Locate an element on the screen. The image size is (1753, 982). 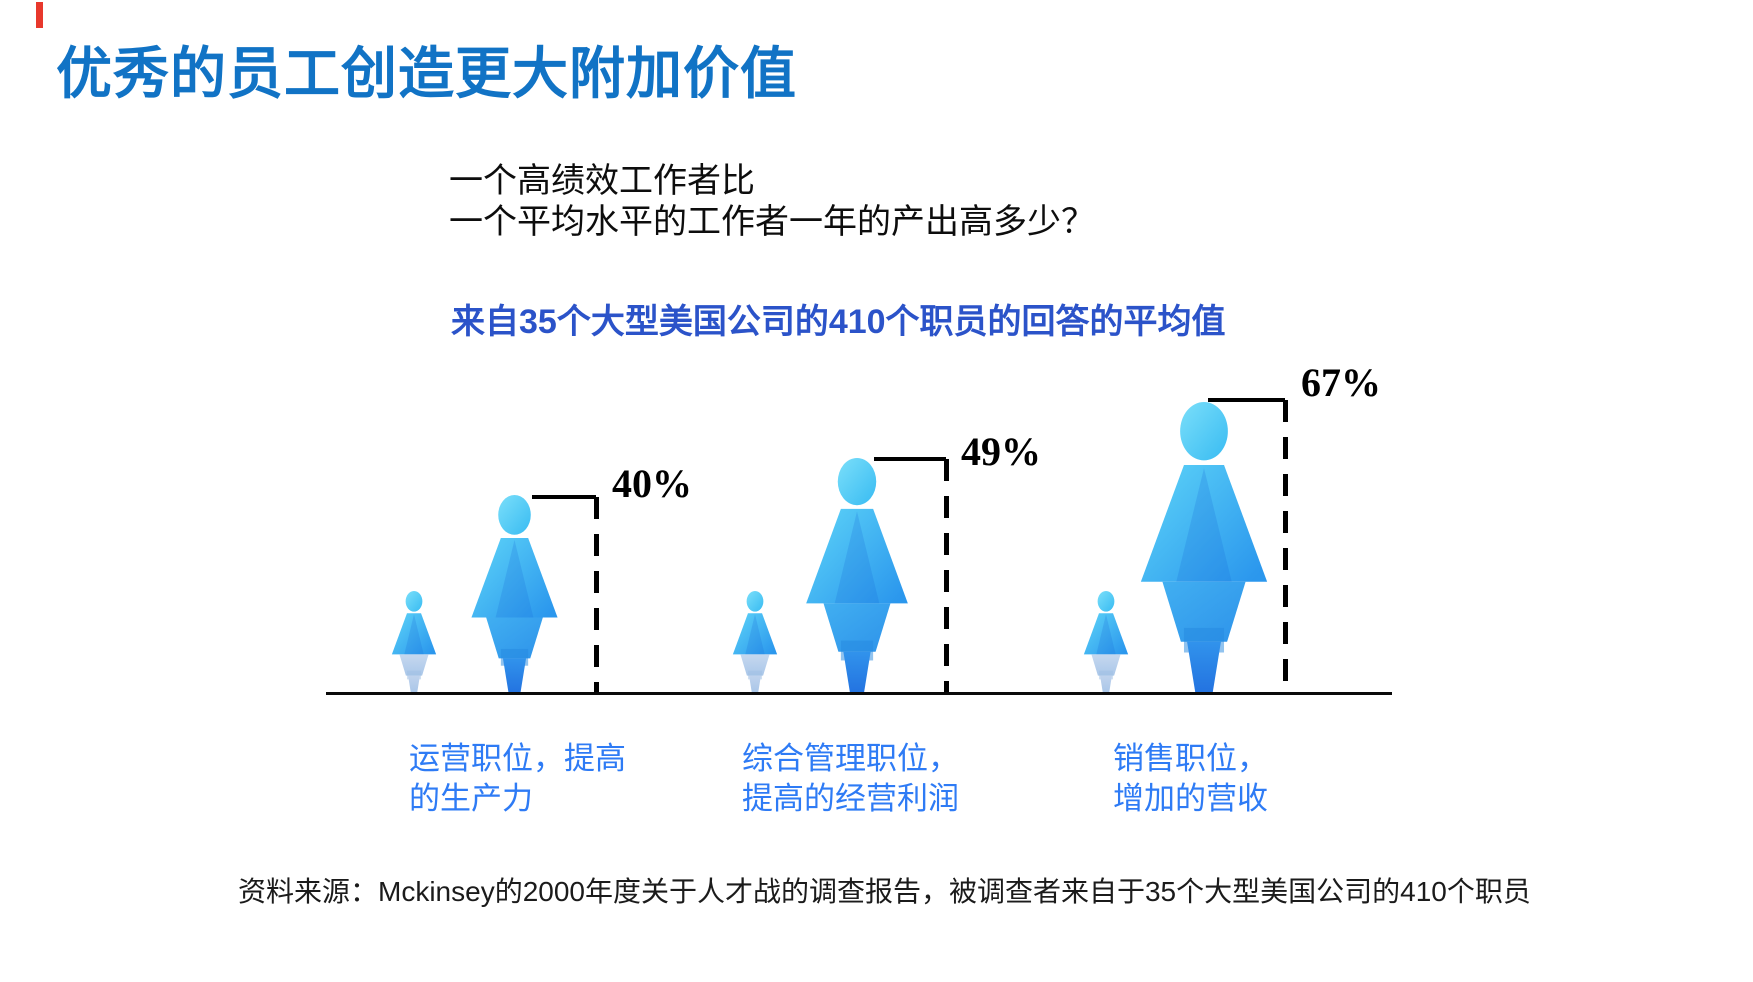
chart-question-line2: 一个平均水平的工作者一年的产出高多少？ is located at coordinates (772, 222).